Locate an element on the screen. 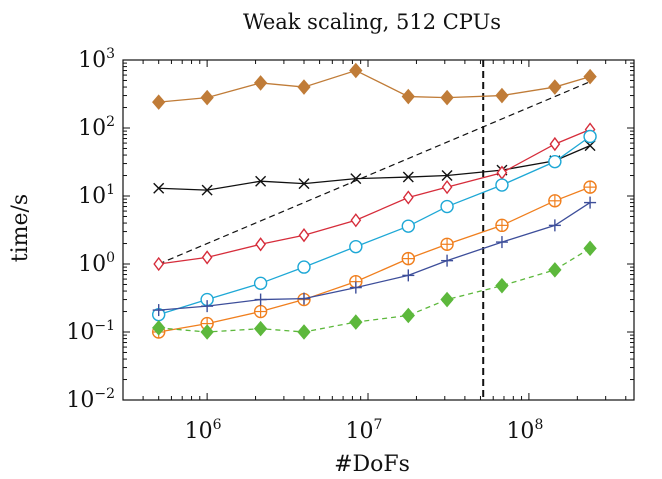  y-tick-label: 10³ is located at coordinates (96, 59).